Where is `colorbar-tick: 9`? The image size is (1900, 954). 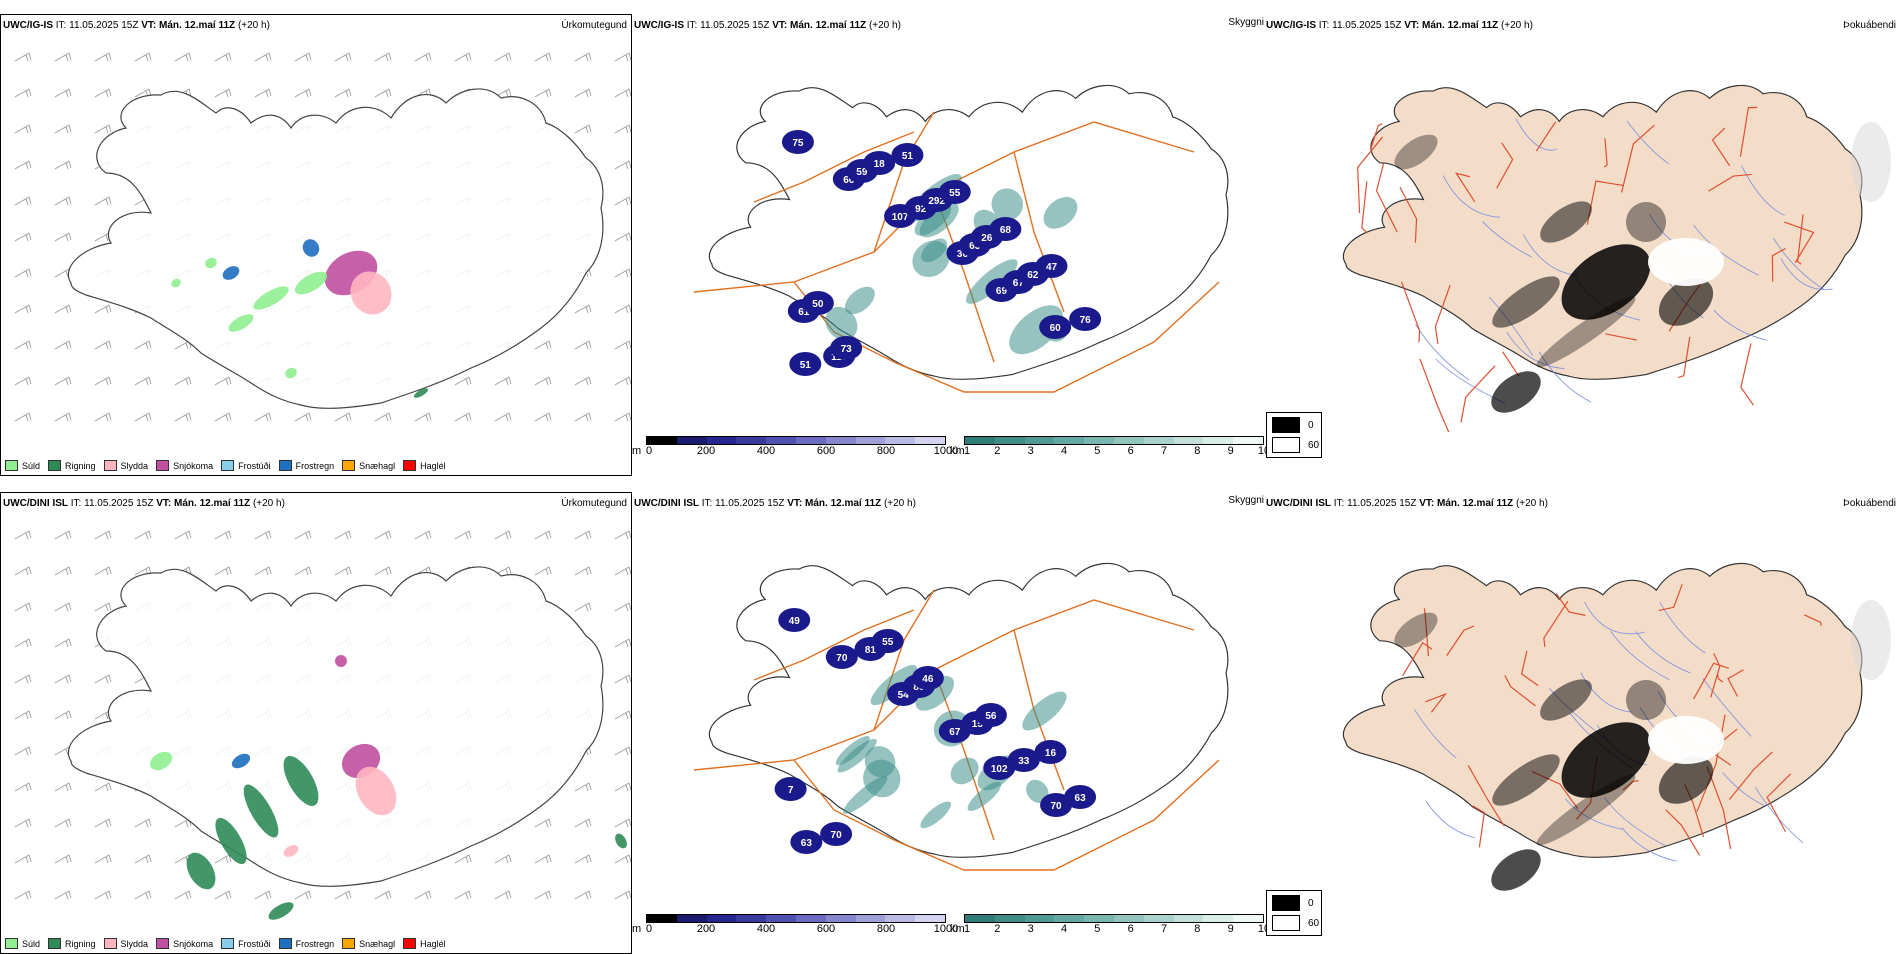
colorbar-tick: 9 is located at coordinates (1230, 451).